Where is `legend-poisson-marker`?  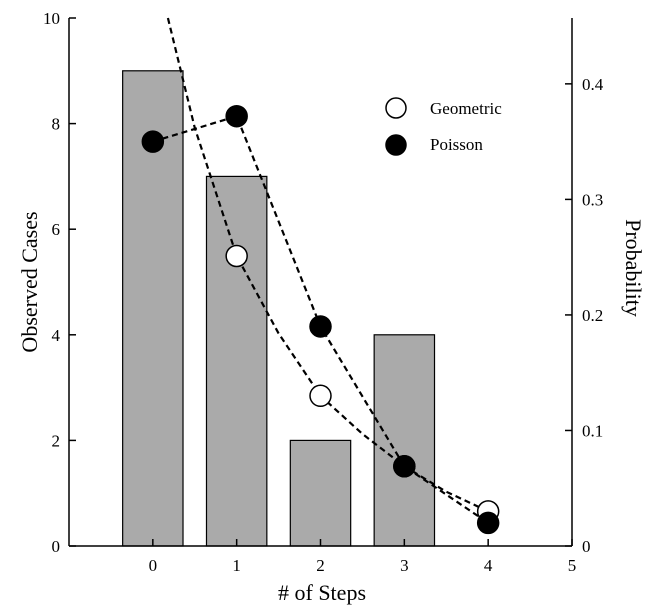 legend-poisson-marker is located at coordinates (396, 145).